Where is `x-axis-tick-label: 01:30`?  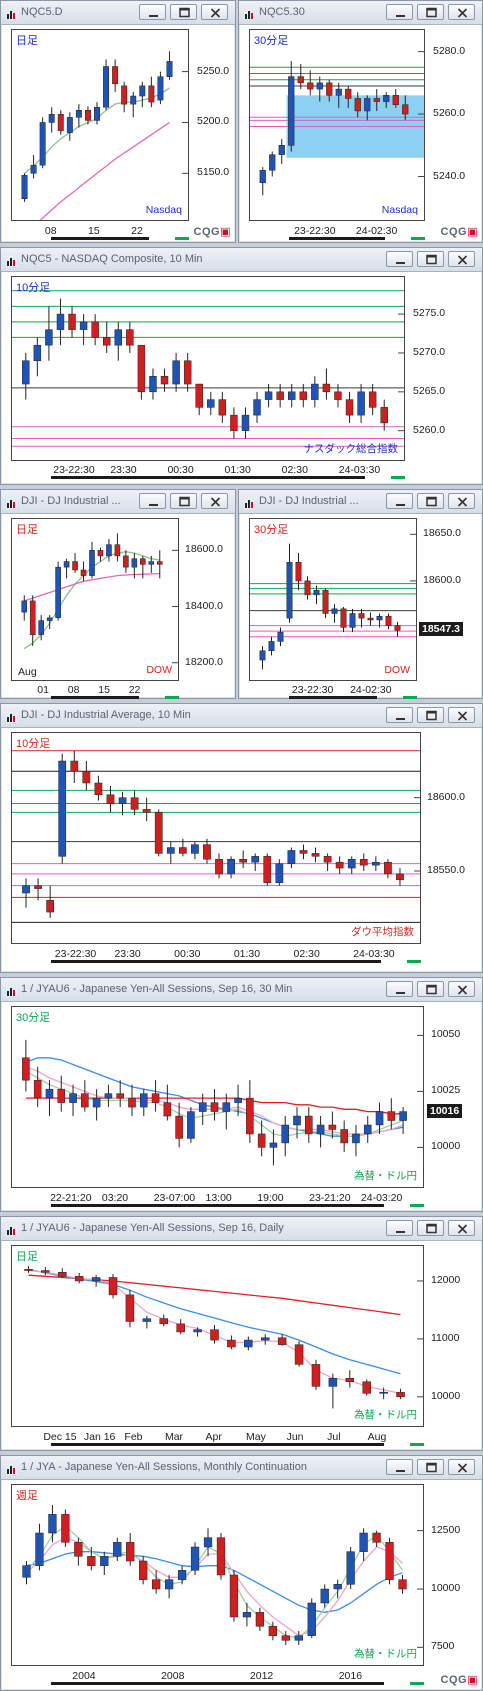
x-axis-tick-label: 01:30 is located at coordinates (247, 954).